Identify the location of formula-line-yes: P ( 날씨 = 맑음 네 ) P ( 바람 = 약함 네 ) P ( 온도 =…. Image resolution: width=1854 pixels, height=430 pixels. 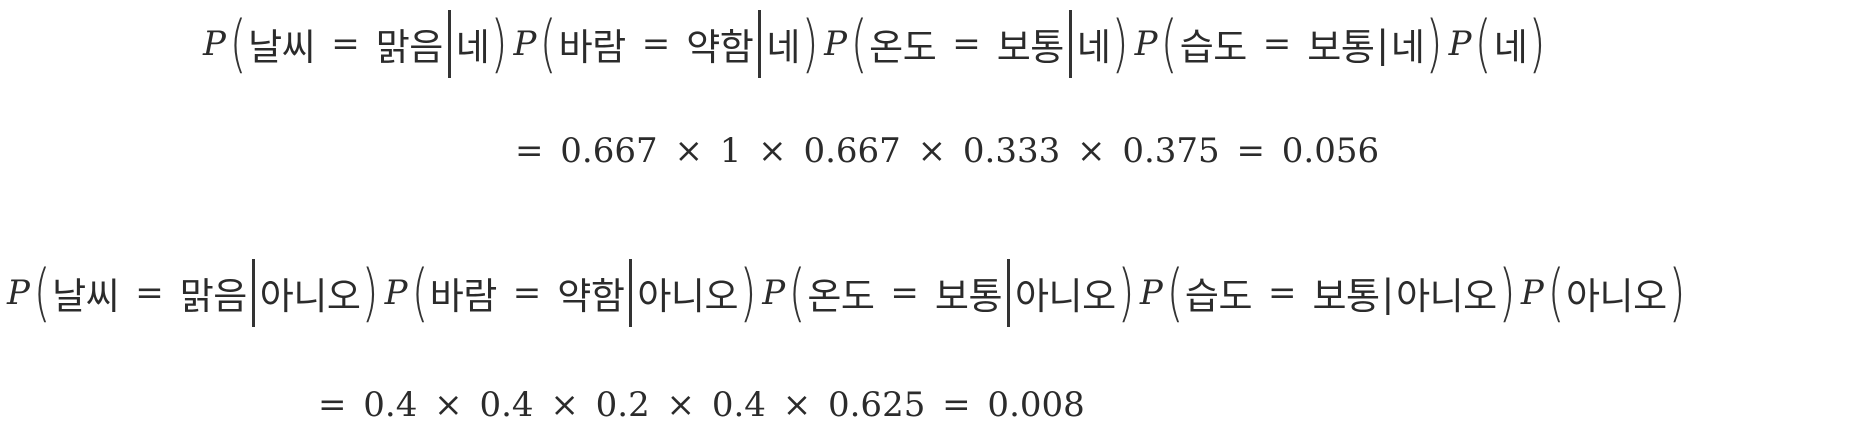
(877, 44).